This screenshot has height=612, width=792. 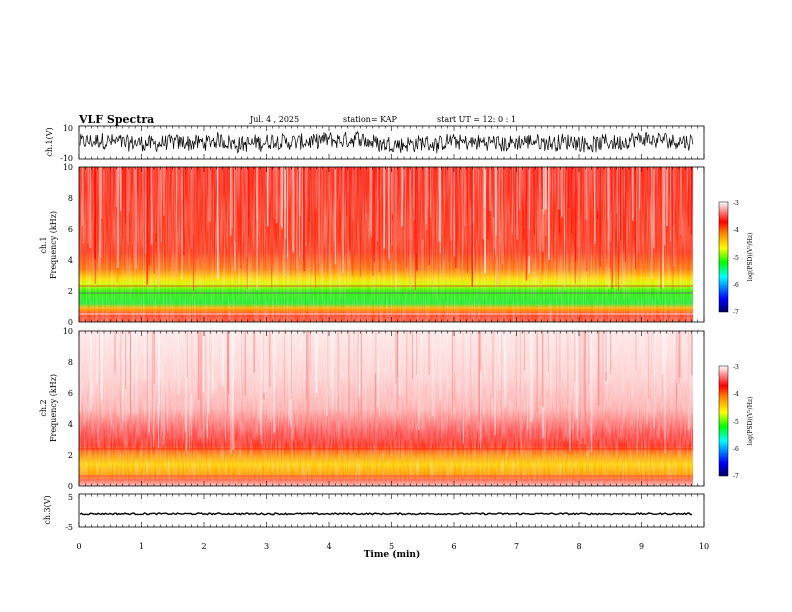 I want to click on x-tick-label: 7, so click(x=516, y=546).